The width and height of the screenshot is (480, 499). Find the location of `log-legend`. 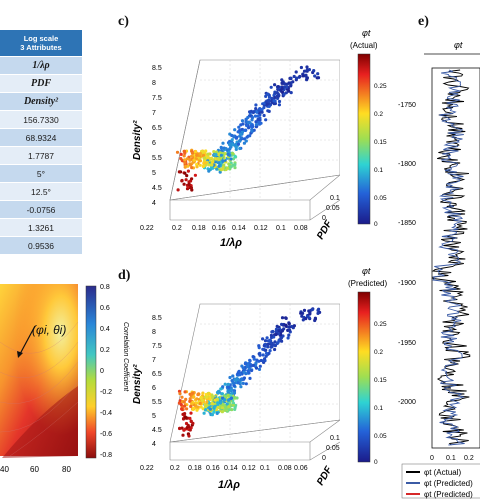

log-legend is located at coordinates (440, 481).